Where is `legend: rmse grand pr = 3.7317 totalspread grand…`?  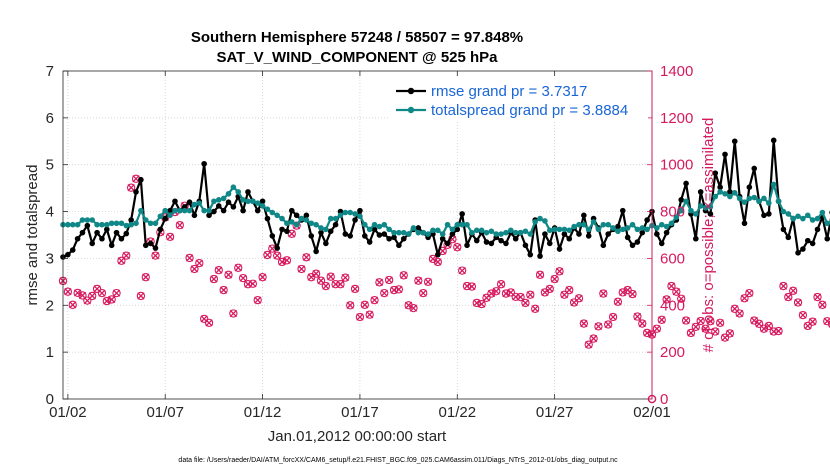
legend: rmse grand pr = 3.7317 totalspread grand… is located at coordinates (519, 98).